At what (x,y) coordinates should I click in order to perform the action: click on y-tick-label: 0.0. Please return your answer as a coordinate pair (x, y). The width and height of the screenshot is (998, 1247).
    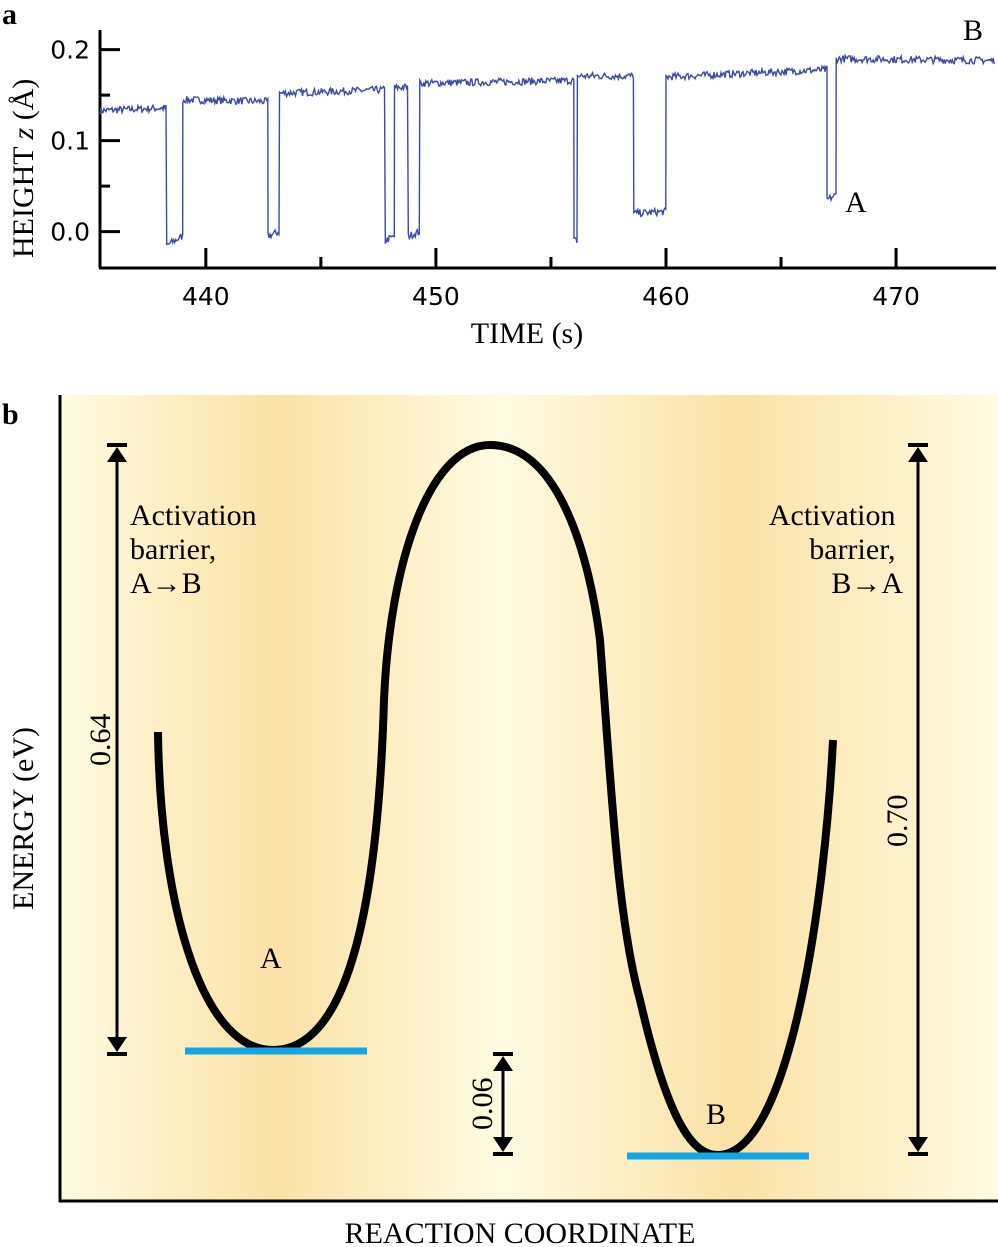
    Looking at the image, I should click on (70, 232).